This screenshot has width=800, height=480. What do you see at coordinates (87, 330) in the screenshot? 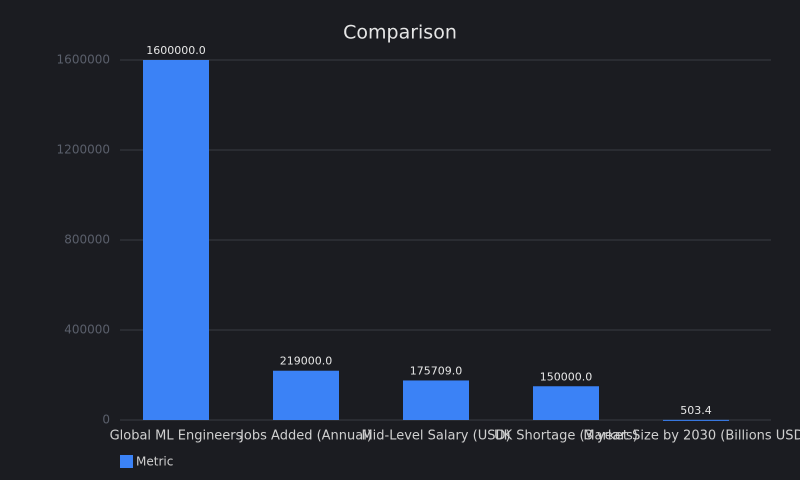
I see `y-tick-label: 400000` at bounding box center [87, 330].